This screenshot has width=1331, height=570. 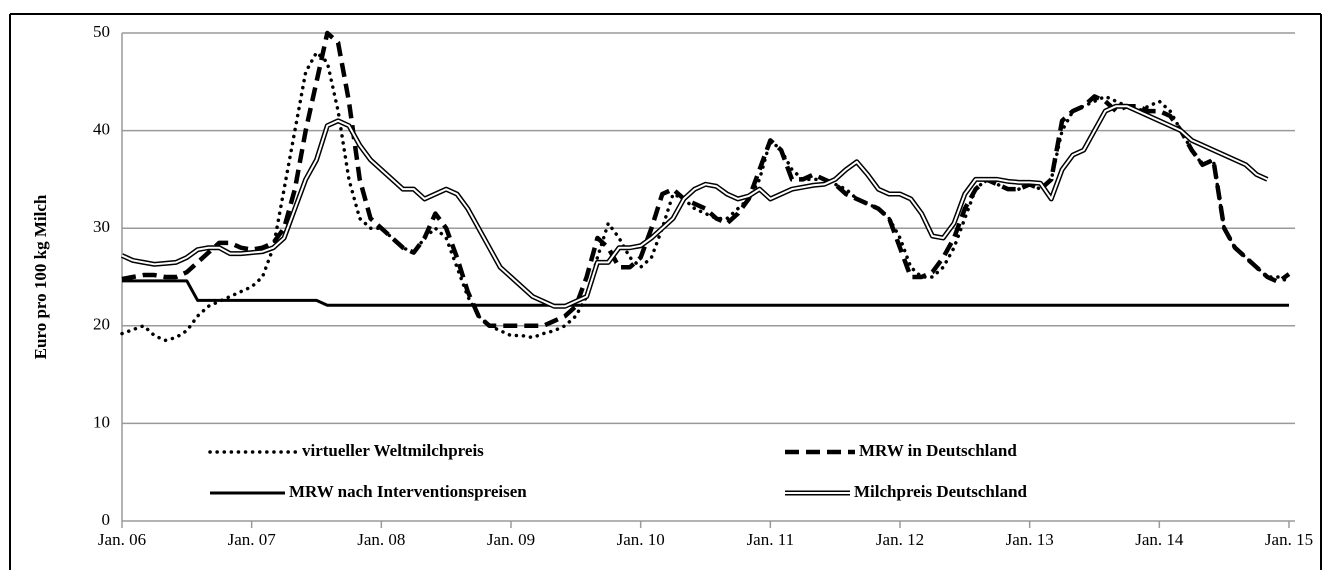 I want to click on x-tick-label: Jan. 15, so click(x=1289, y=539).